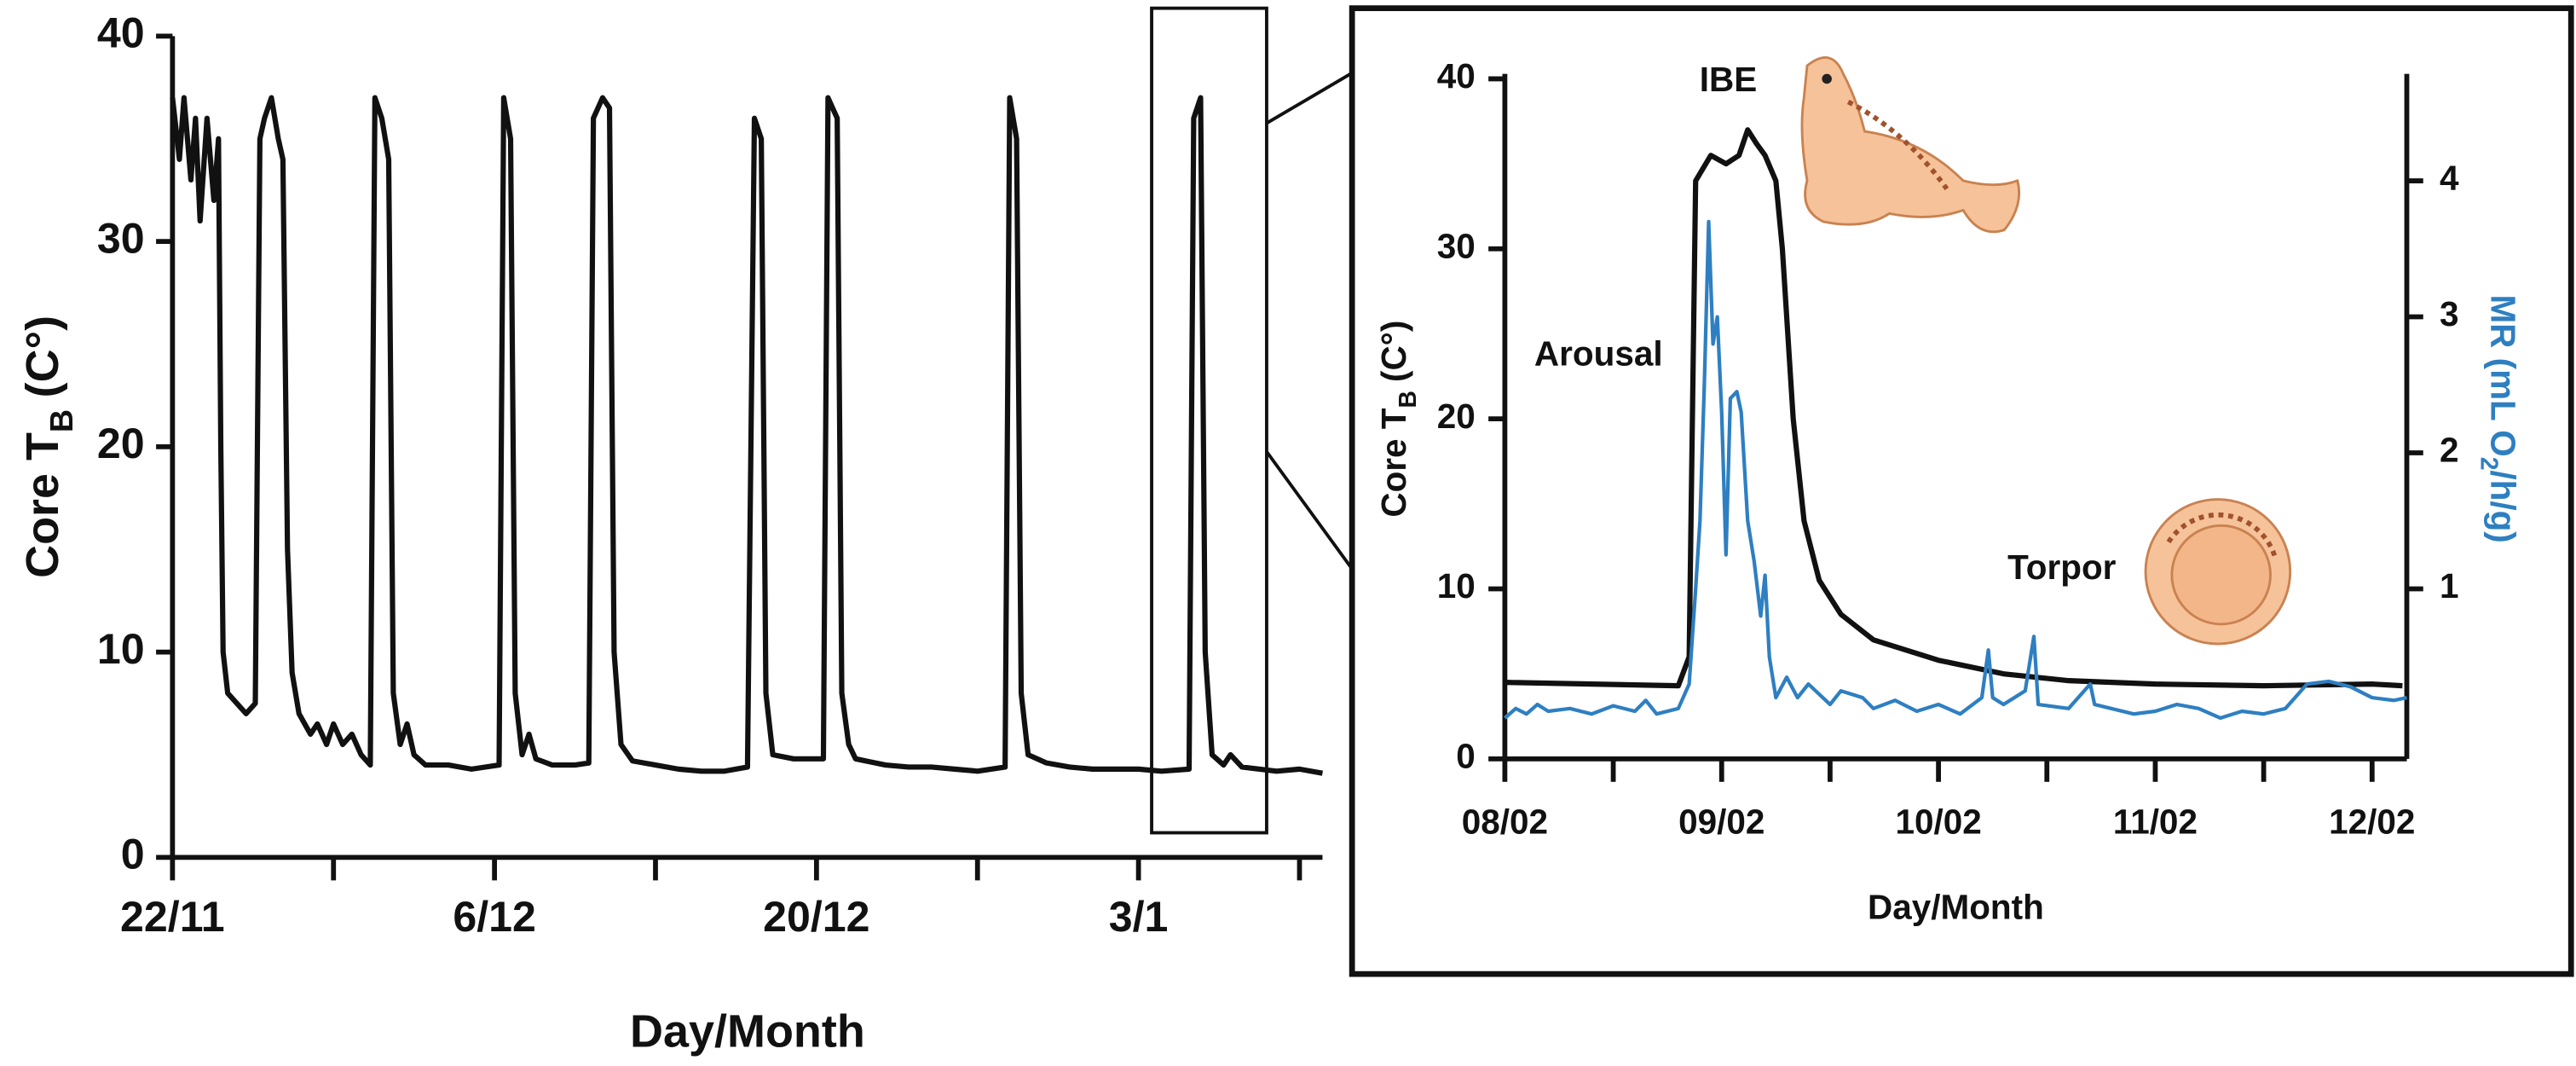  What do you see at coordinates (2372, 822) in the screenshot?
I see `x-tick-label: 12/02` at bounding box center [2372, 822].